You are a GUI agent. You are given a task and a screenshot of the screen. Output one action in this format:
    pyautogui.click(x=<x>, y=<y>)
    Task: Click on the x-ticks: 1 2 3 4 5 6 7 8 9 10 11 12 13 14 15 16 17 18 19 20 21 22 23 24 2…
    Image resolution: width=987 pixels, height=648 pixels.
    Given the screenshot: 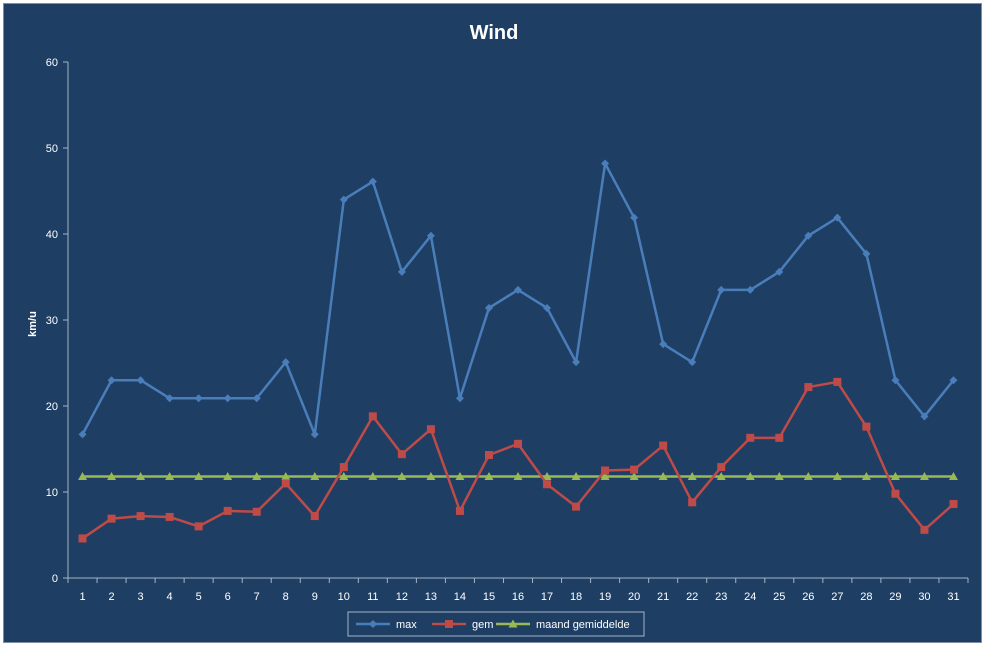 What is the action you would take?
    pyautogui.click(x=518, y=590)
    